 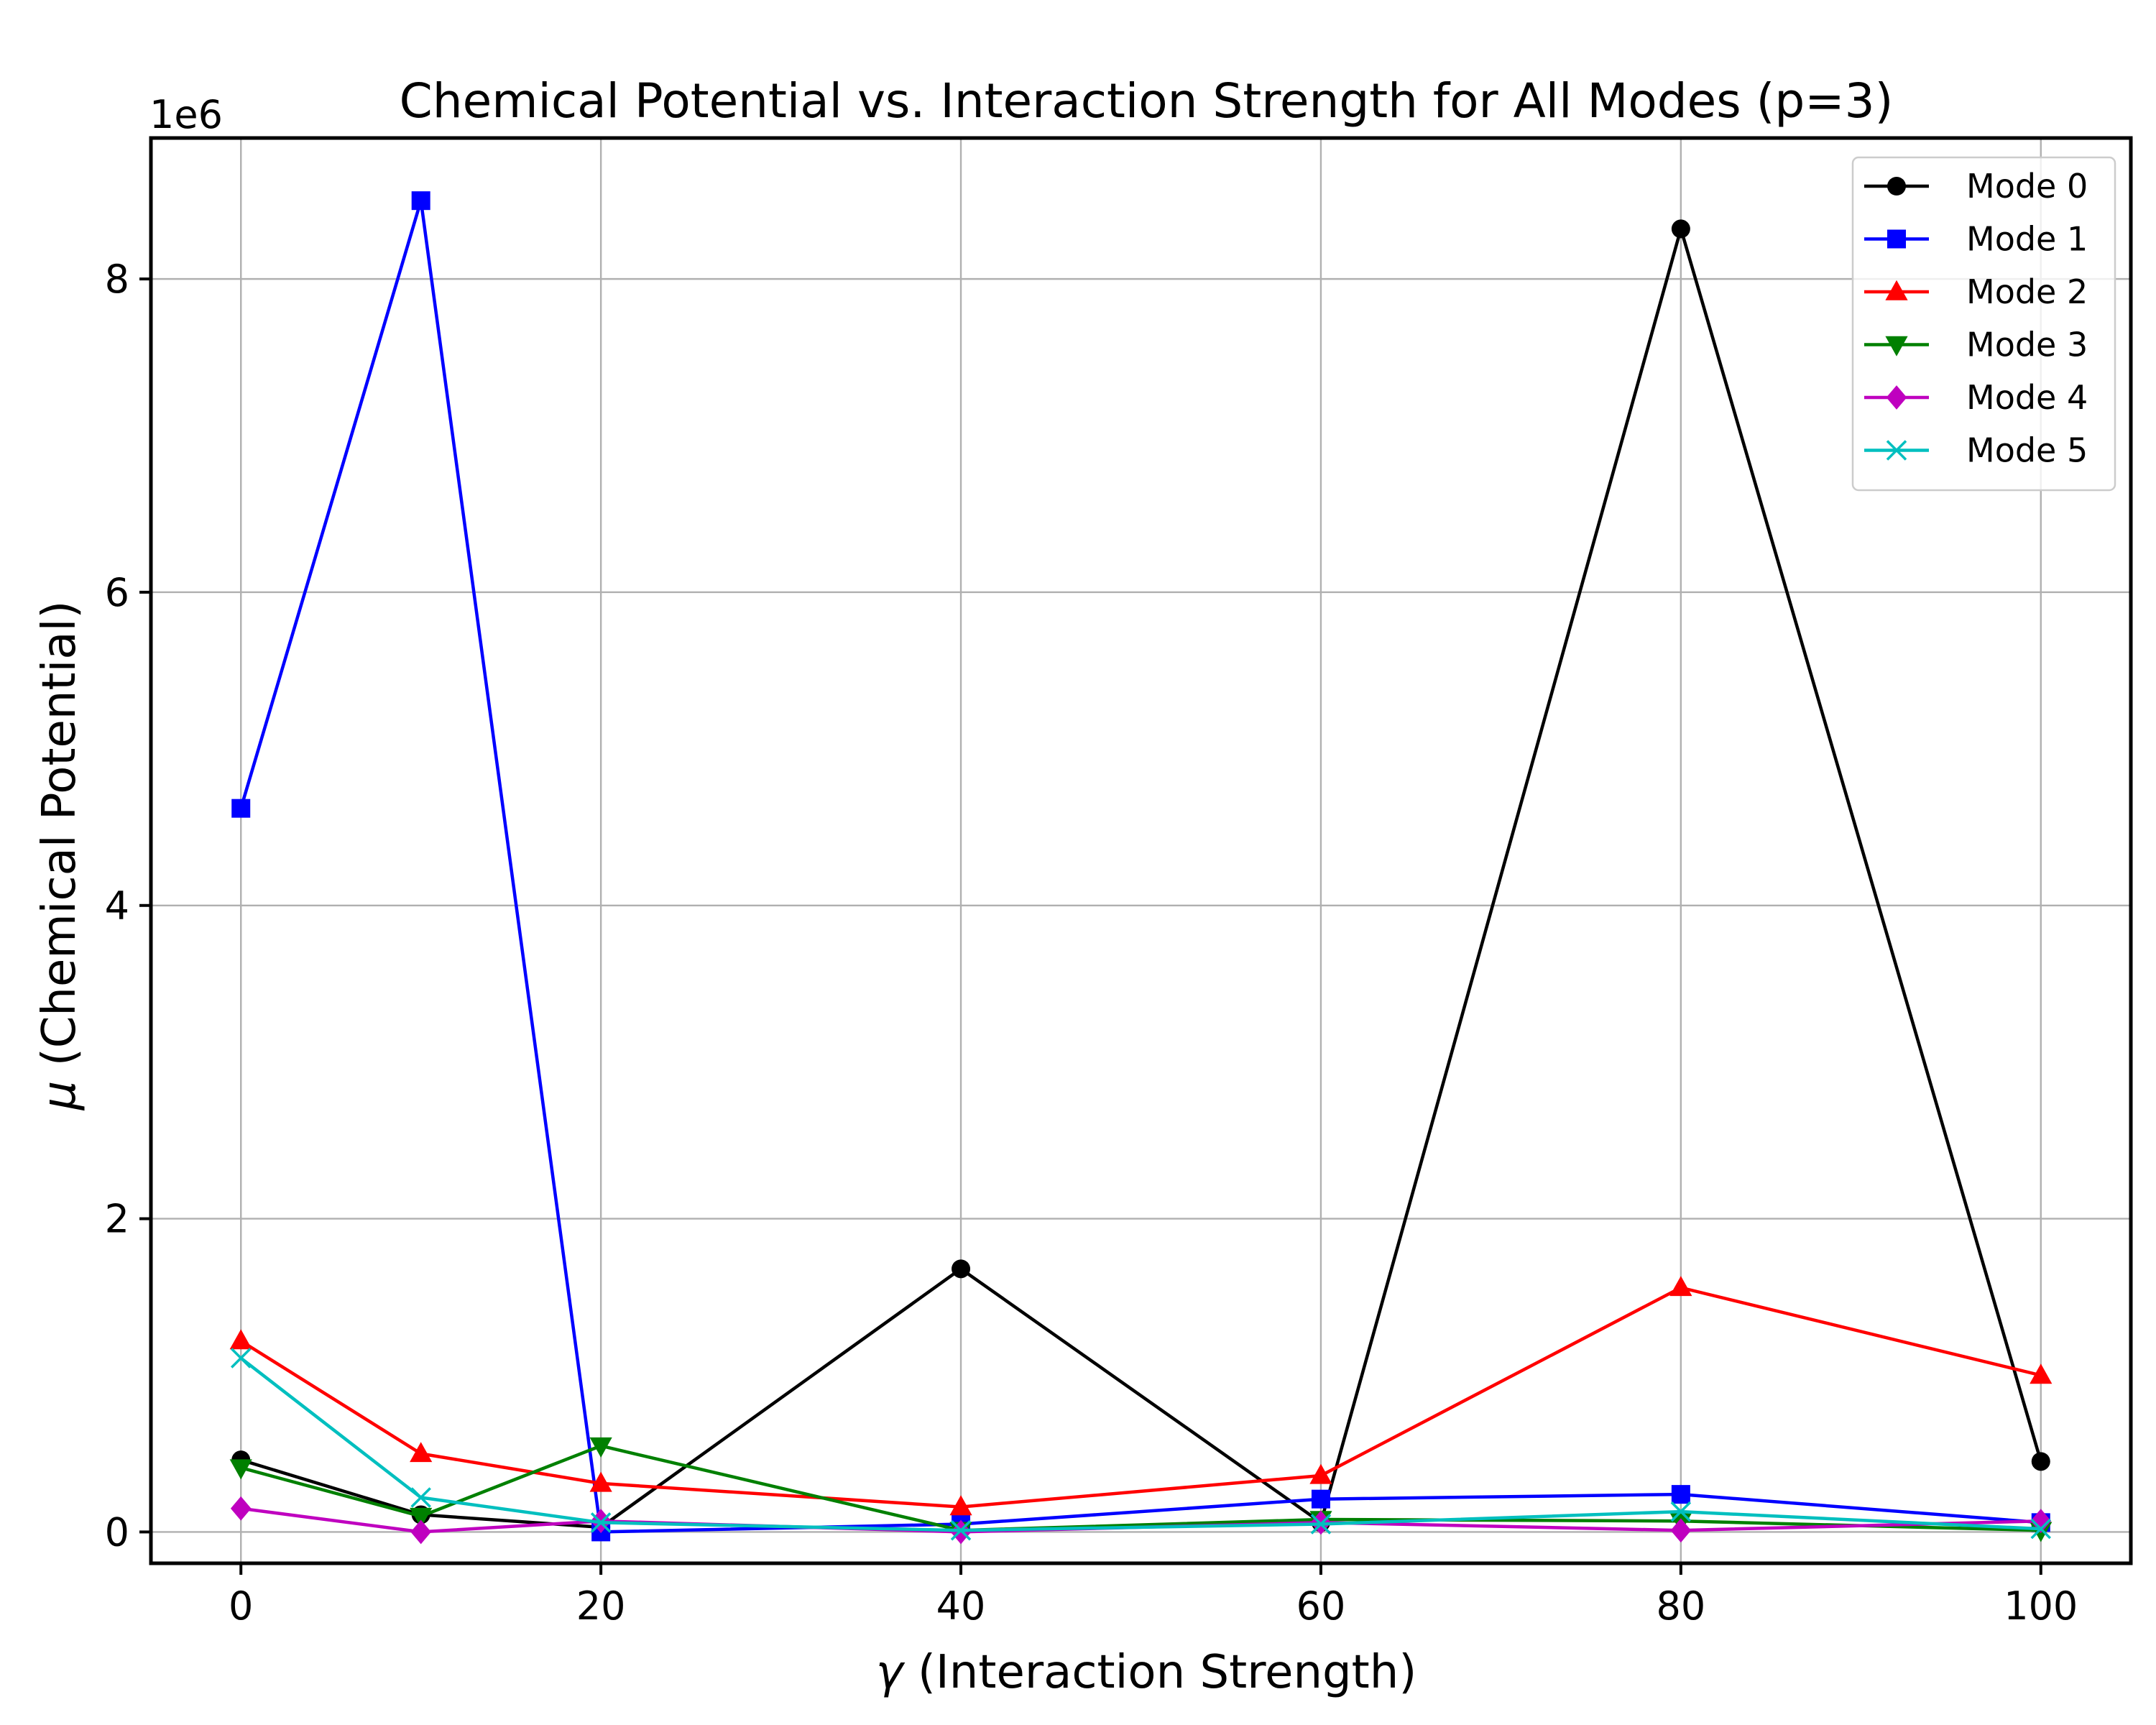 I want to click on legend-entry-mode-4: Mode 4, so click(x=1976, y=397).